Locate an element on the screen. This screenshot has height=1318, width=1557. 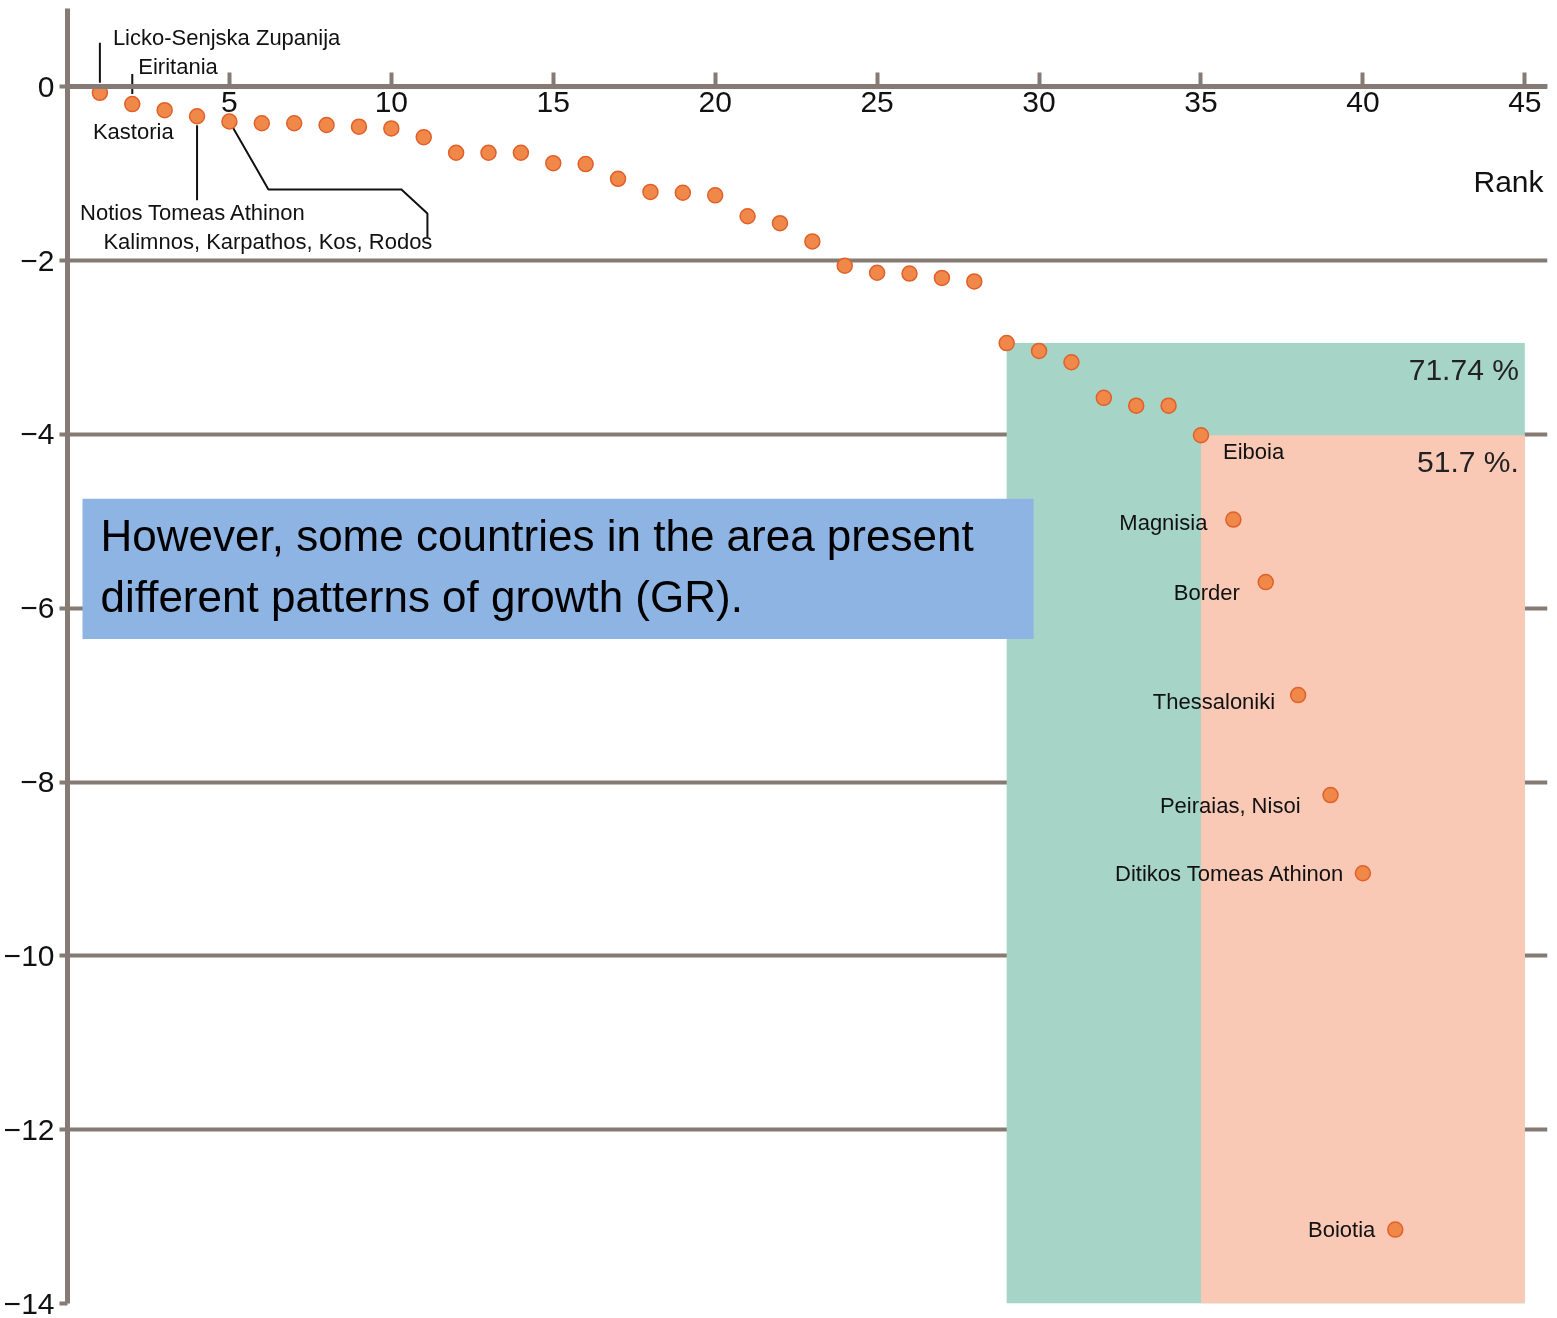
x-tick-label: 30 is located at coordinates (1039, 101).